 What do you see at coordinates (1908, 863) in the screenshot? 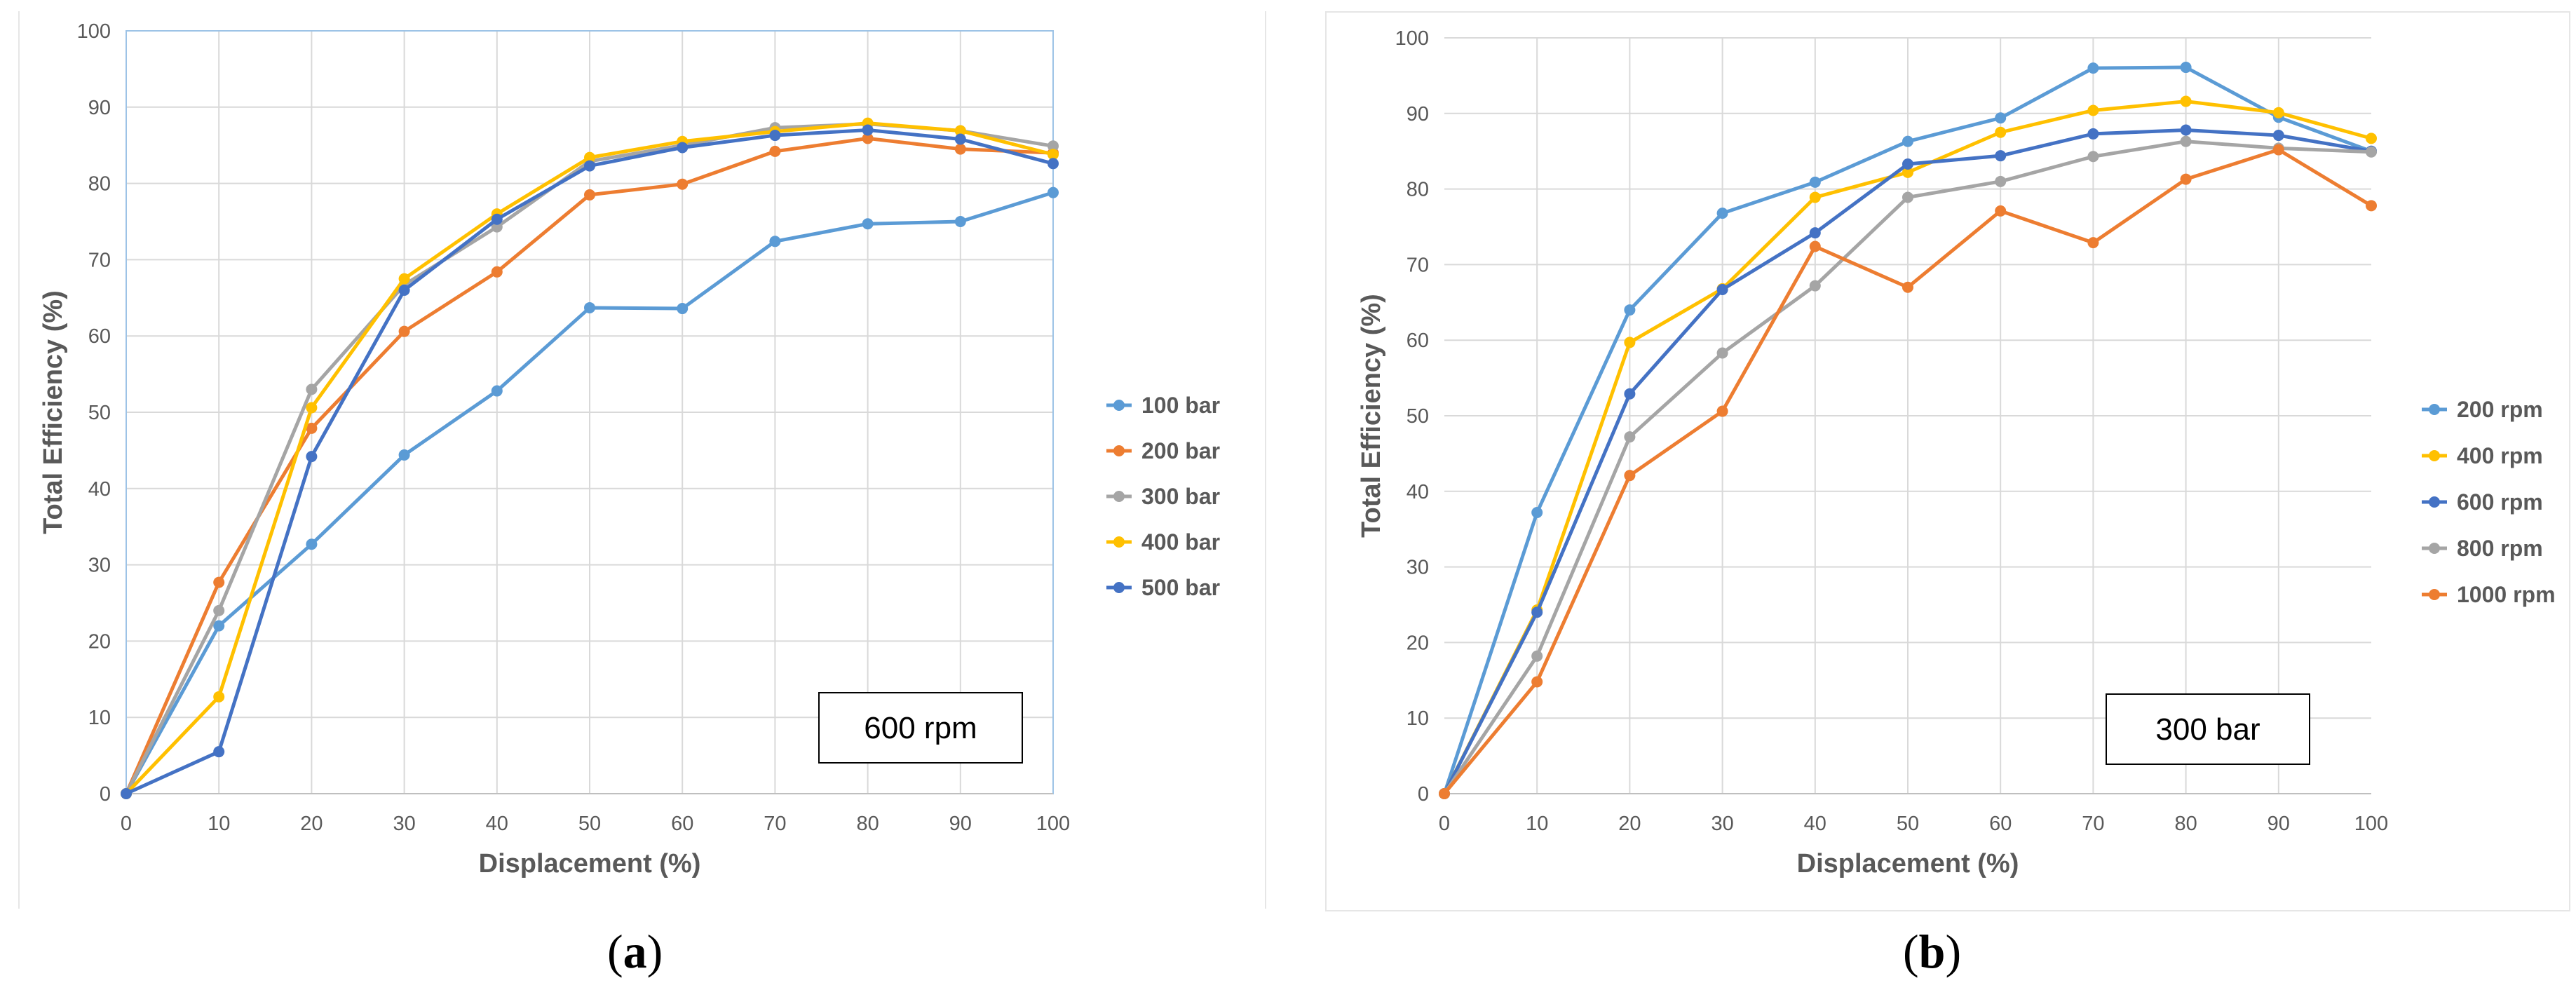
I see `b-x-axis-title: Displacement (%)` at bounding box center [1908, 863].